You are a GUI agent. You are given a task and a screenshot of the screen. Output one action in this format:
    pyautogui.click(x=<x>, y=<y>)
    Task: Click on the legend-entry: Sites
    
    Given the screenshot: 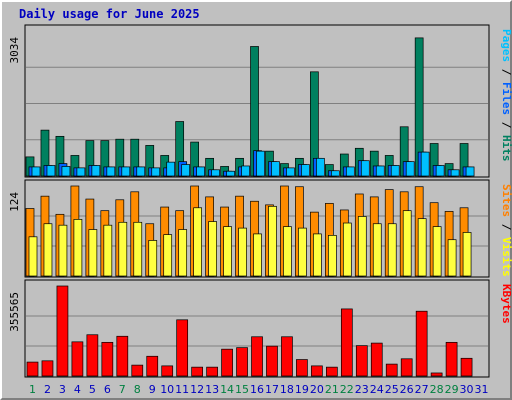 What is the action you would take?
    pyautogui.click(x=506, y=200)
    